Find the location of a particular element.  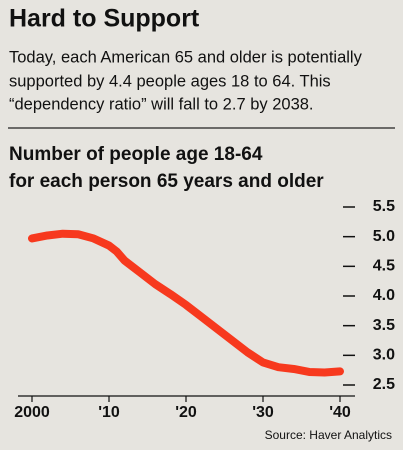

y-tick-label: 5.0 is located at coordinates (384, 236).